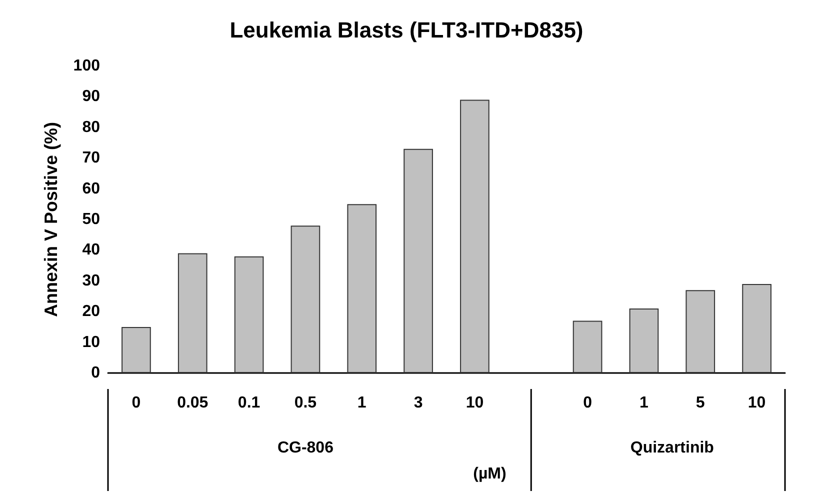 This screenshot has width=813, height=499. What do you see at coordinates (418, 403) in the screenshot?
I see `x-tick-label: 3` at bounding box center [418, 403].